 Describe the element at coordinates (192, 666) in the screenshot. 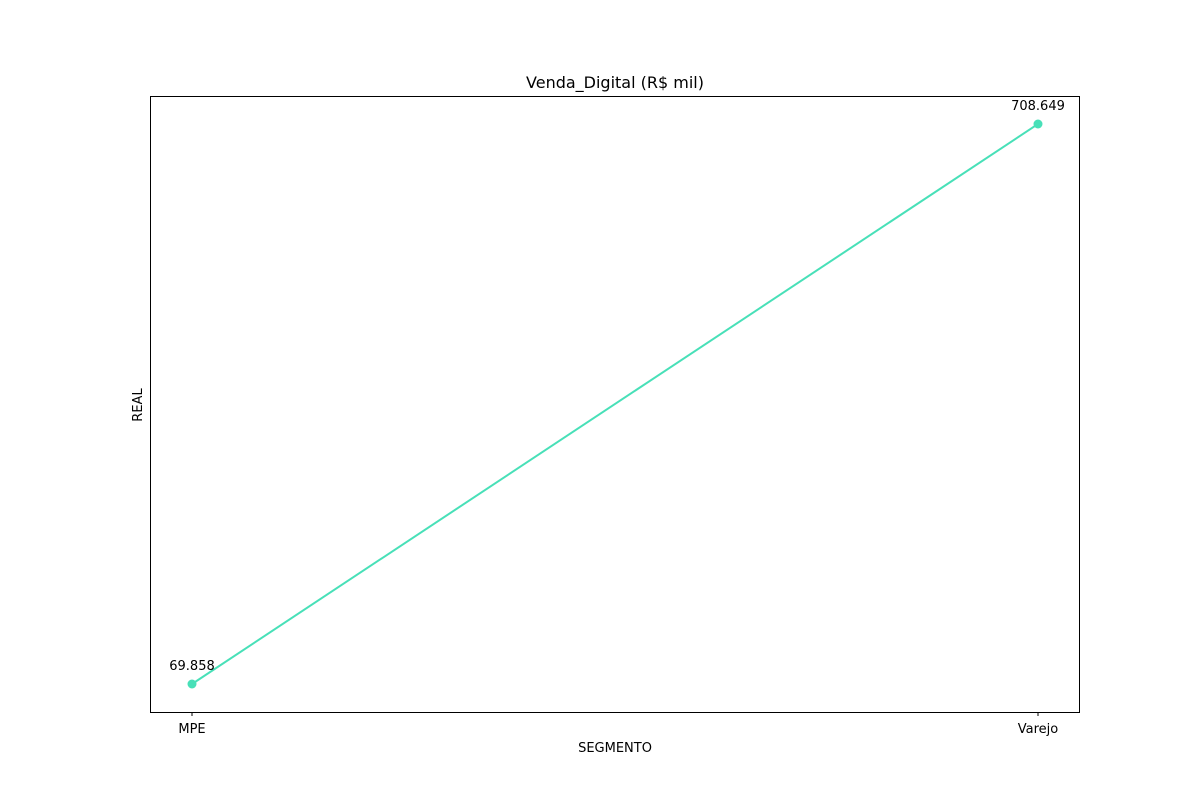

I see `data-label: 69.858` at that location.